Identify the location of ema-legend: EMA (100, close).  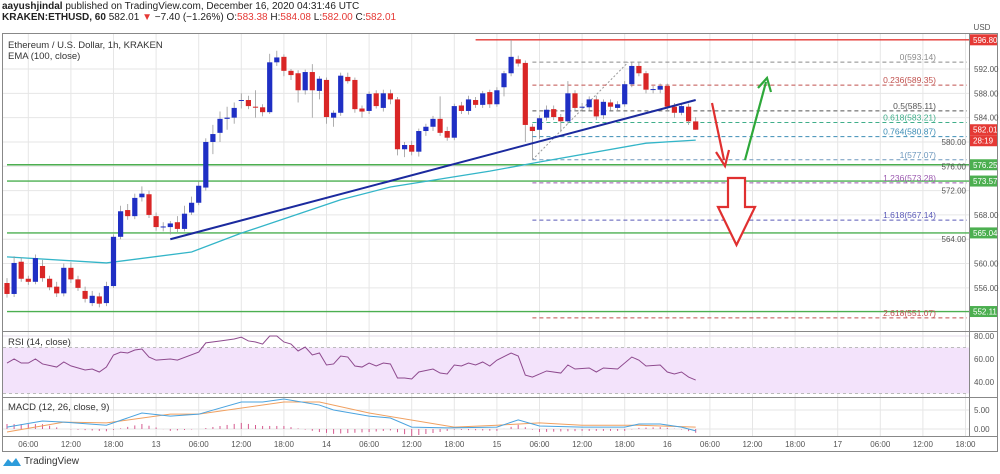
(44, 56).